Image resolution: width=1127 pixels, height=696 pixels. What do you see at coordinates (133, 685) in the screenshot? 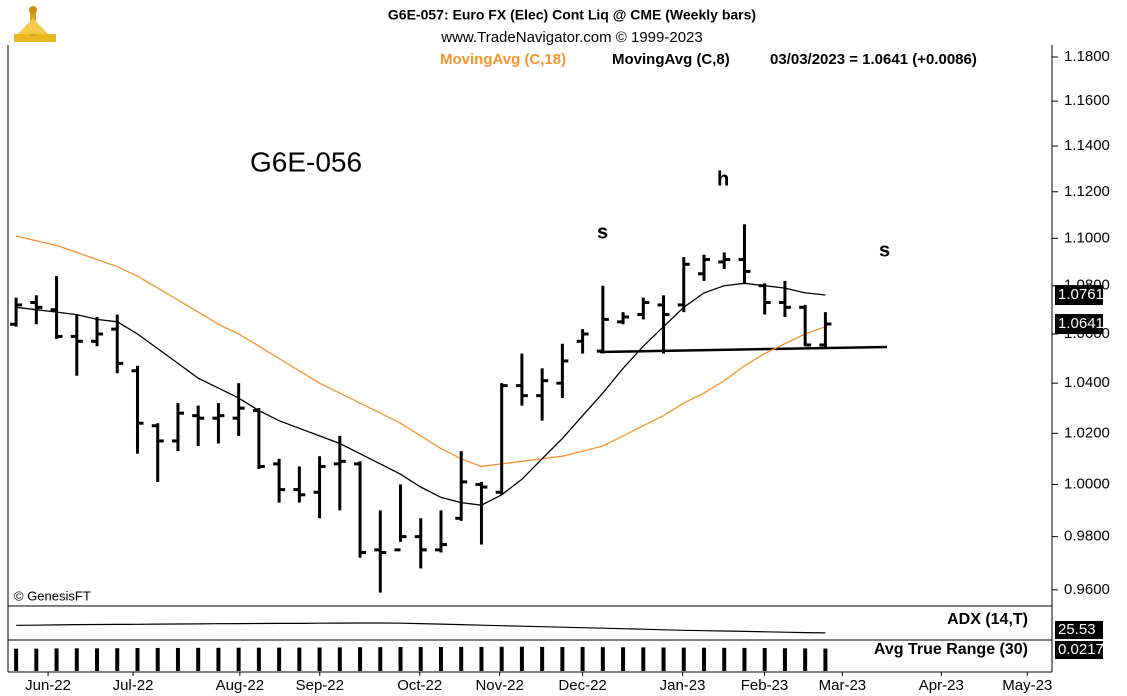
I see `x-tick-label: Jul-22` at bounding box center [133, 685].